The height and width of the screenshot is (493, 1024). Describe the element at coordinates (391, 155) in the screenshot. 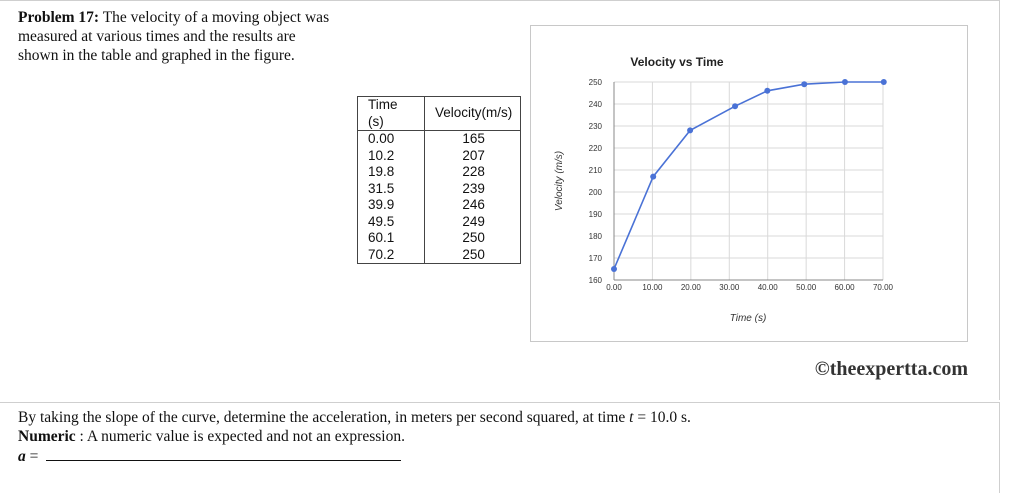

I see `table-cell-time: 10.2` at that location.